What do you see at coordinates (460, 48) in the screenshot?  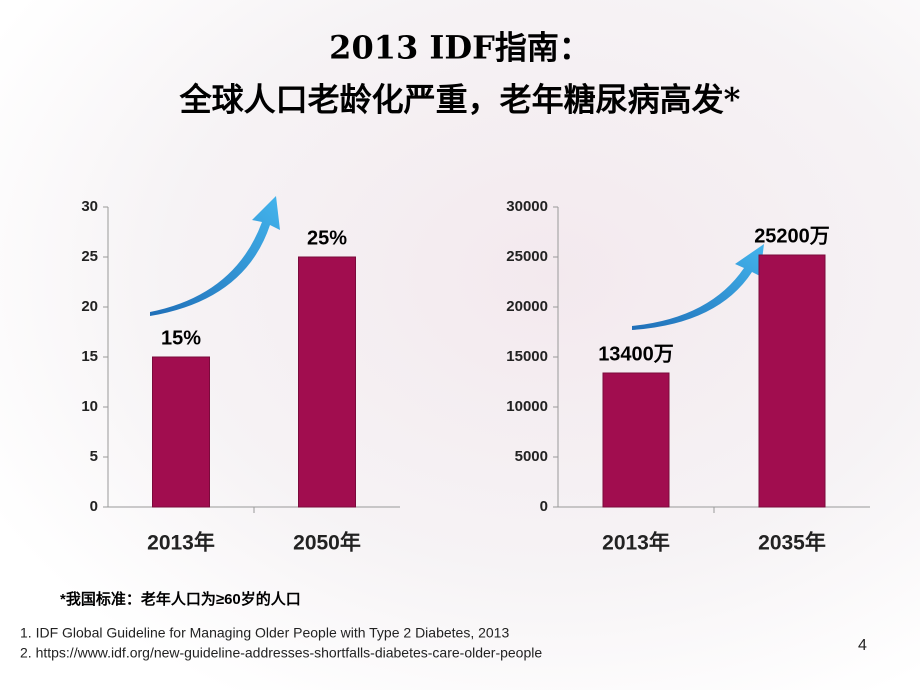 I see `title-line: 2013 IDF指南：` at bounding box center [460, 48].